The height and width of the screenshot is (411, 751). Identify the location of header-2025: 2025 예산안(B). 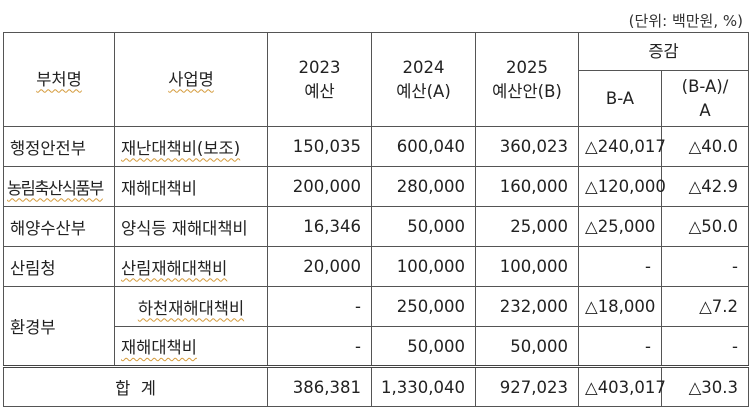
(527, 79).